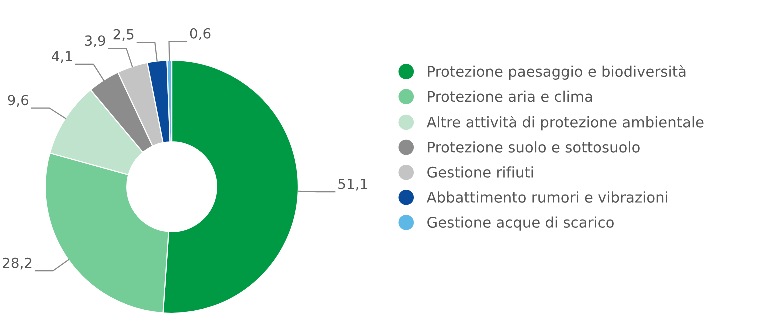 This screenshot has width=765, height=329. Describe the element at coordinates (481, 172) in the screenshot. I see `legend-label: Gestione rifiuti` at that location.